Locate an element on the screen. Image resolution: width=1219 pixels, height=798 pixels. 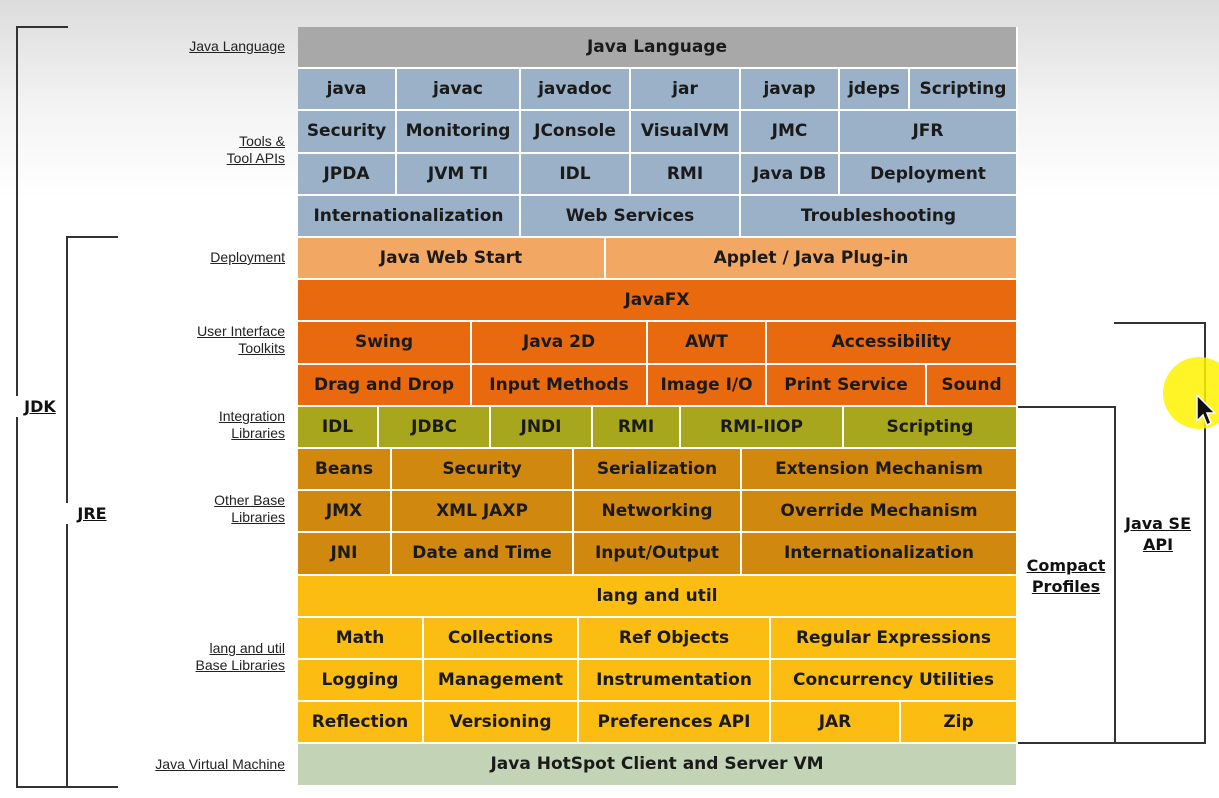
cell-concurrency-utilities: Concurrency Utilities is located at coordinates (894, 681).